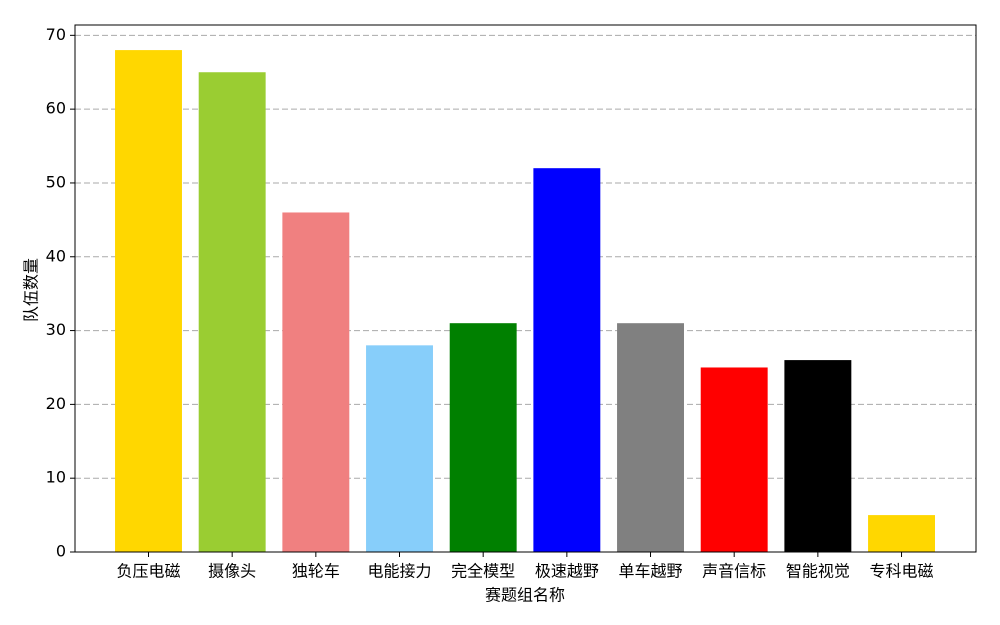  Describe the element at coordinates (232, 571) in the screenshot. I see `x-tick-label: 摄像头` at that location.